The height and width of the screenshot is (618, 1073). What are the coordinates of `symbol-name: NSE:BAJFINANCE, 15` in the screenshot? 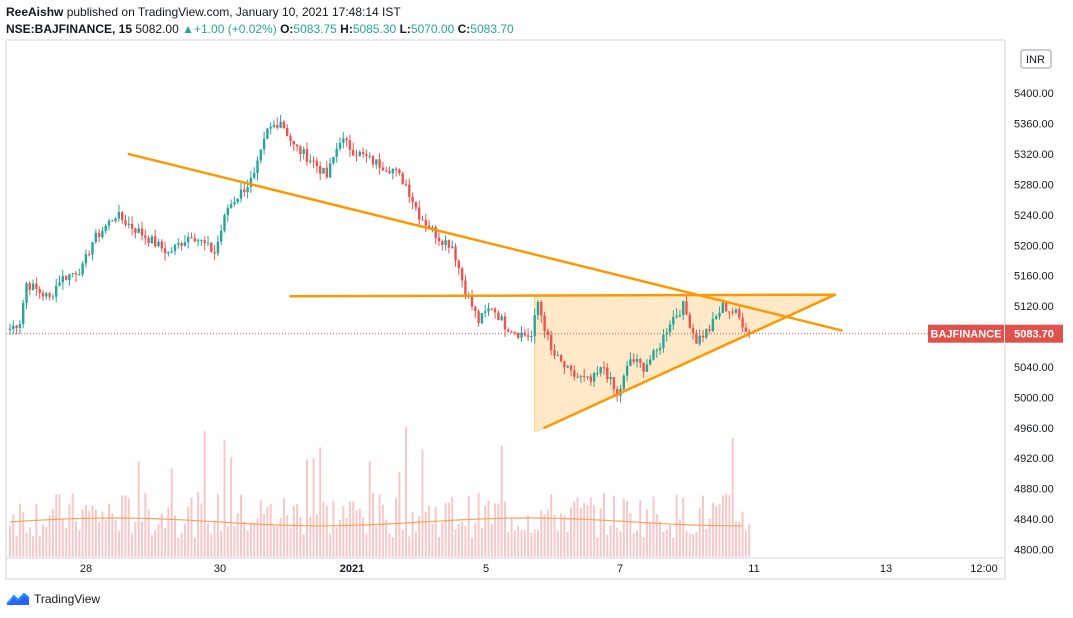 It's located at (69, 29).